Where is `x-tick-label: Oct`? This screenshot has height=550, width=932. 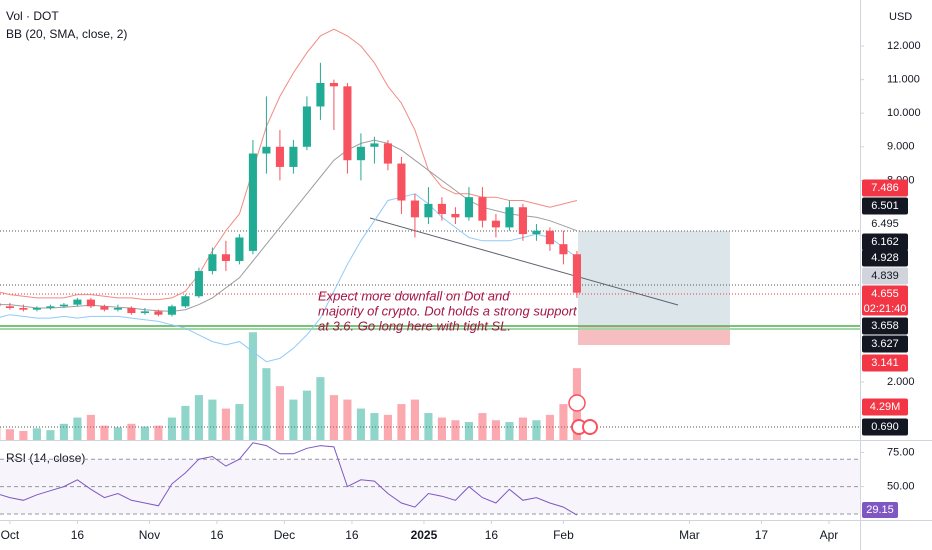 x-tick-label: Oct is located at coordinates (10, 535).